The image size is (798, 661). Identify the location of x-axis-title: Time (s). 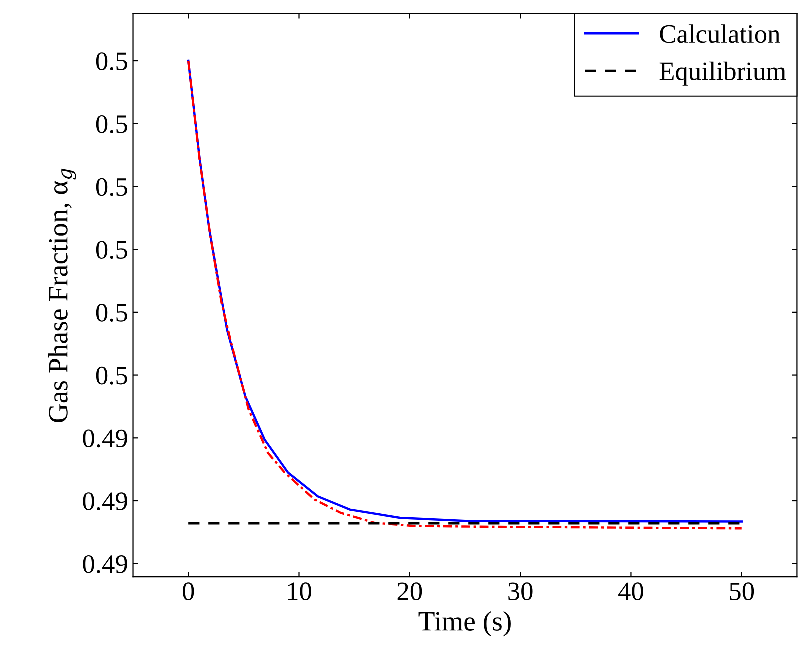
(464, 624).